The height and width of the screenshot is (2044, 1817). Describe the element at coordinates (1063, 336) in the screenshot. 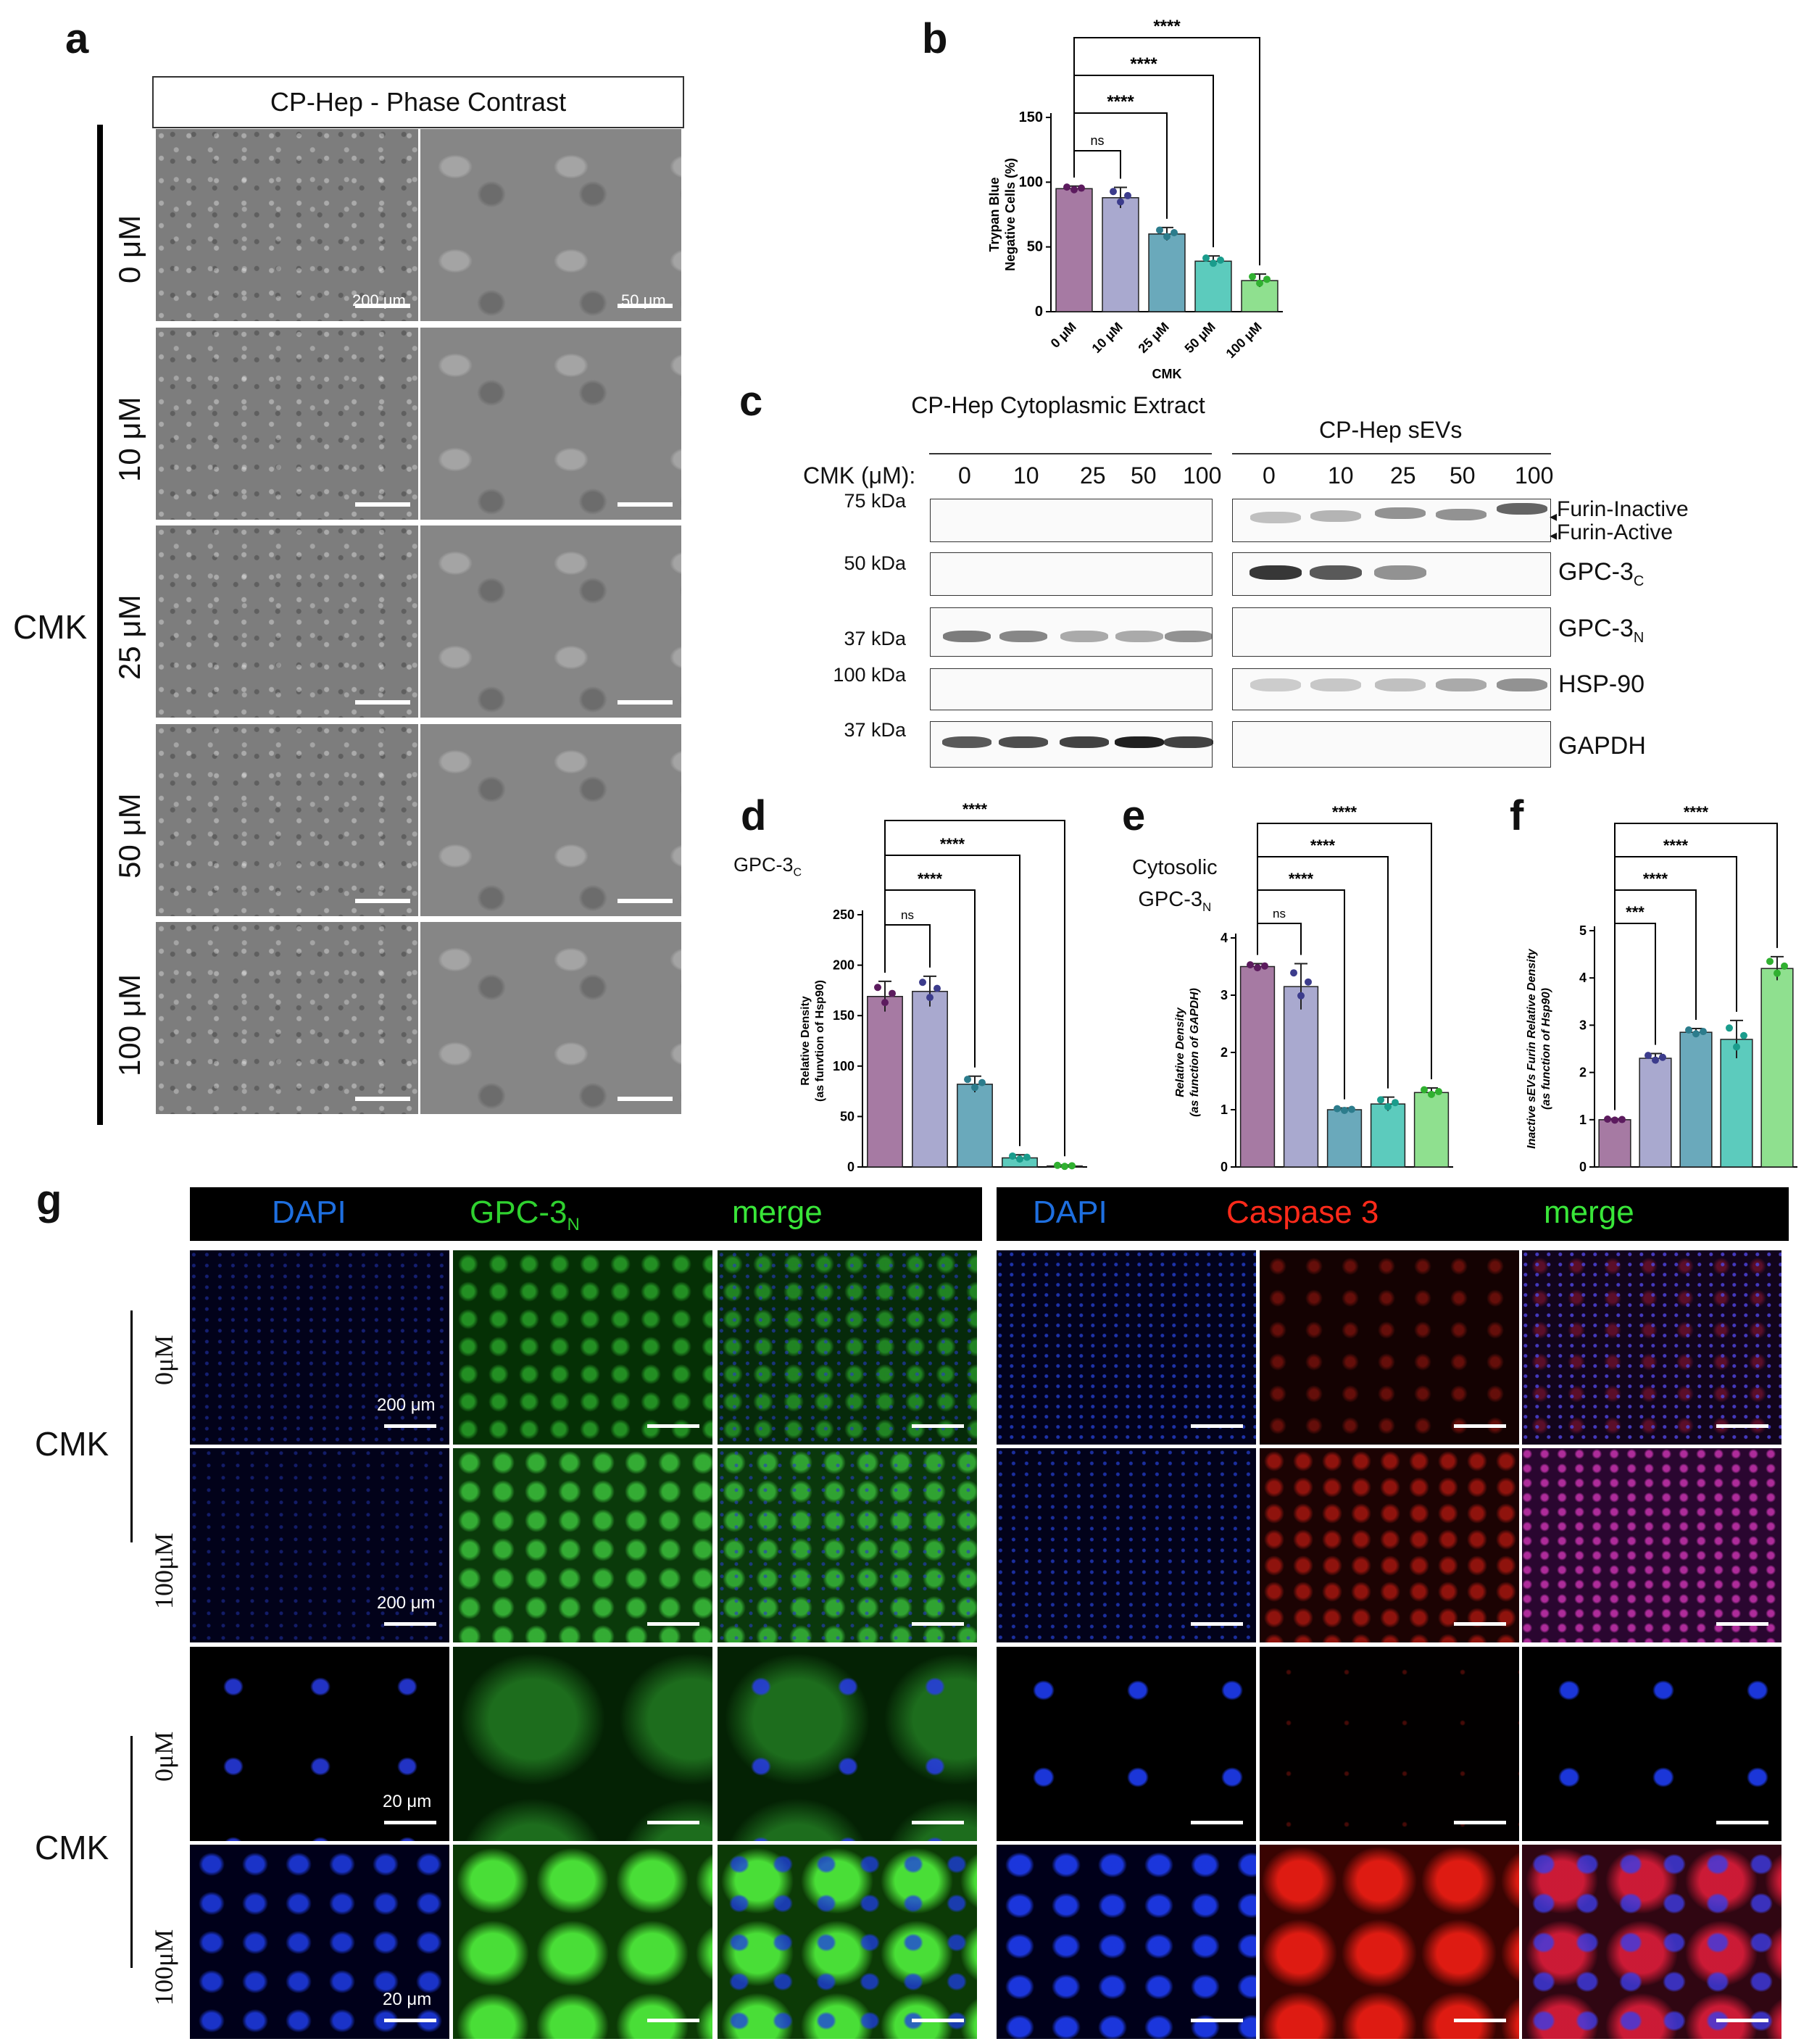

I see `x-tick-label: 0 μM` at that location.